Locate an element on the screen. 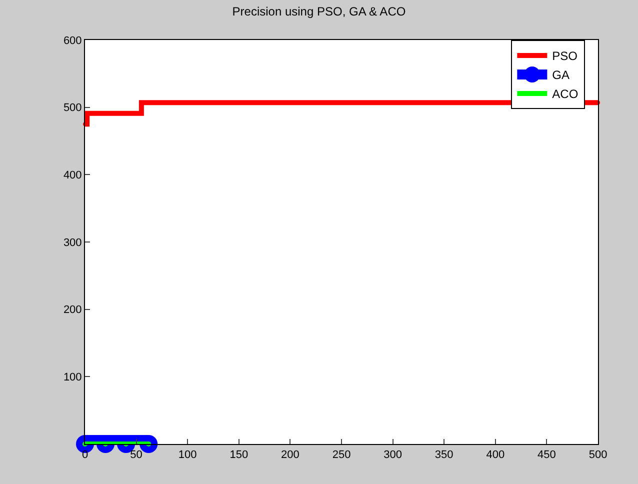 The width and height of the screenshot is (638, 484). y-tick-label: 600 is located at coordinates (72, 40).